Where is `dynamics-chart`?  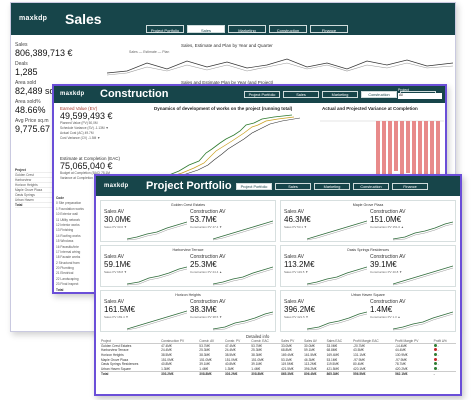 dynamics-chart is located at coordinates (229, 147).